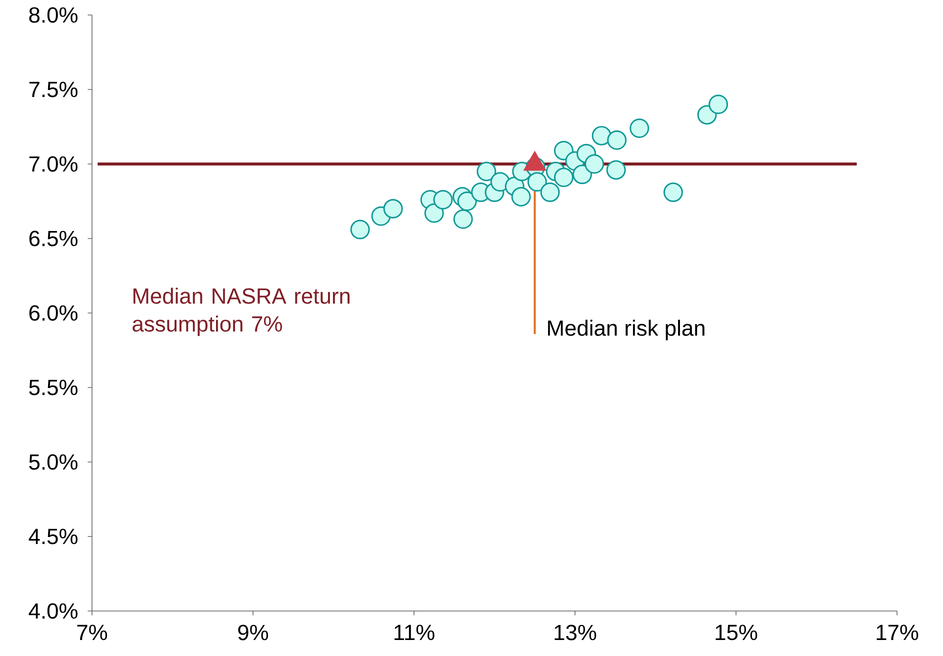 The image size is (943, 656). I want to click on x-tick-label: 13%, so click(575, 632).